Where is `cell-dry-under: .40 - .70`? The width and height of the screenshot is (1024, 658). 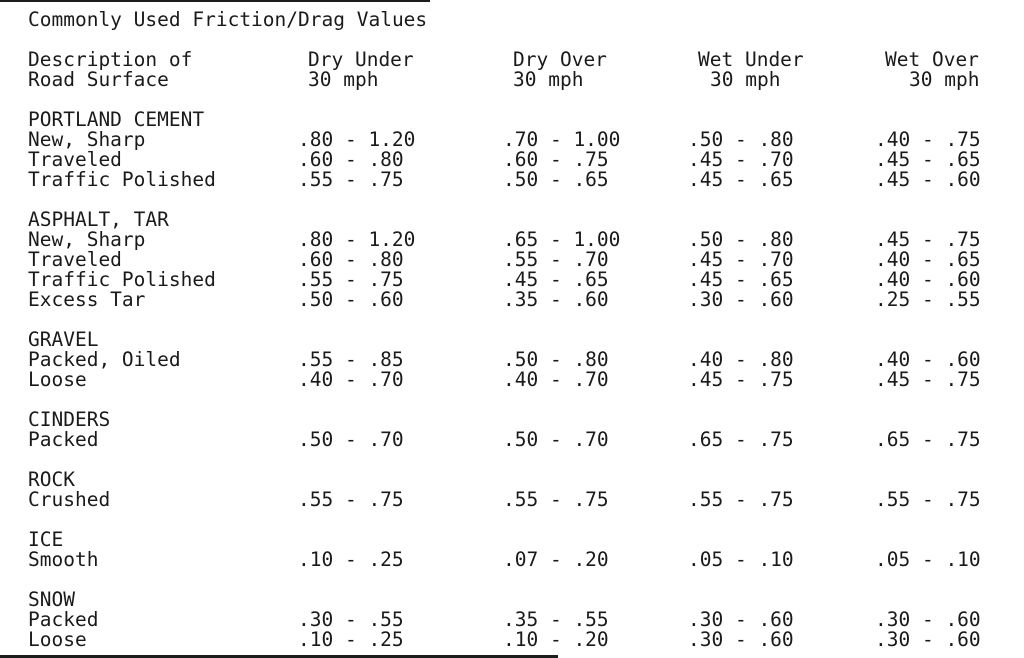
cell-dry-under: .40 - .70 is located at coordinates (351, 379).